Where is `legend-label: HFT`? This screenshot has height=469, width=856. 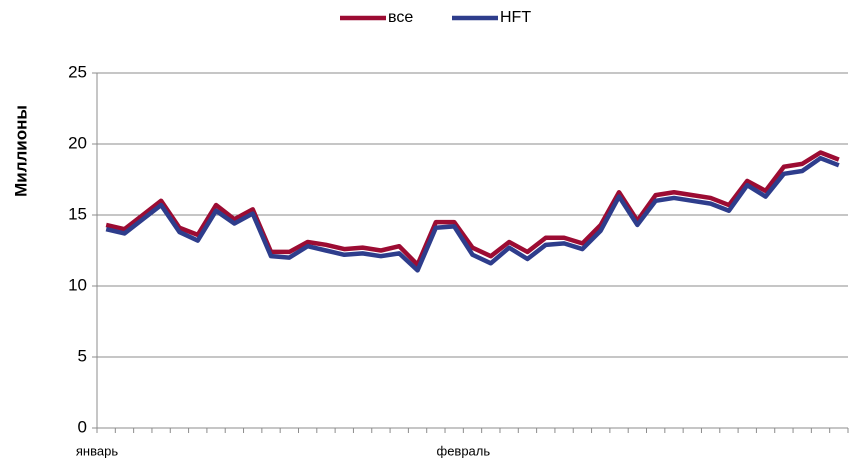
legend-label: HFT is located at coordinates (515, 17).